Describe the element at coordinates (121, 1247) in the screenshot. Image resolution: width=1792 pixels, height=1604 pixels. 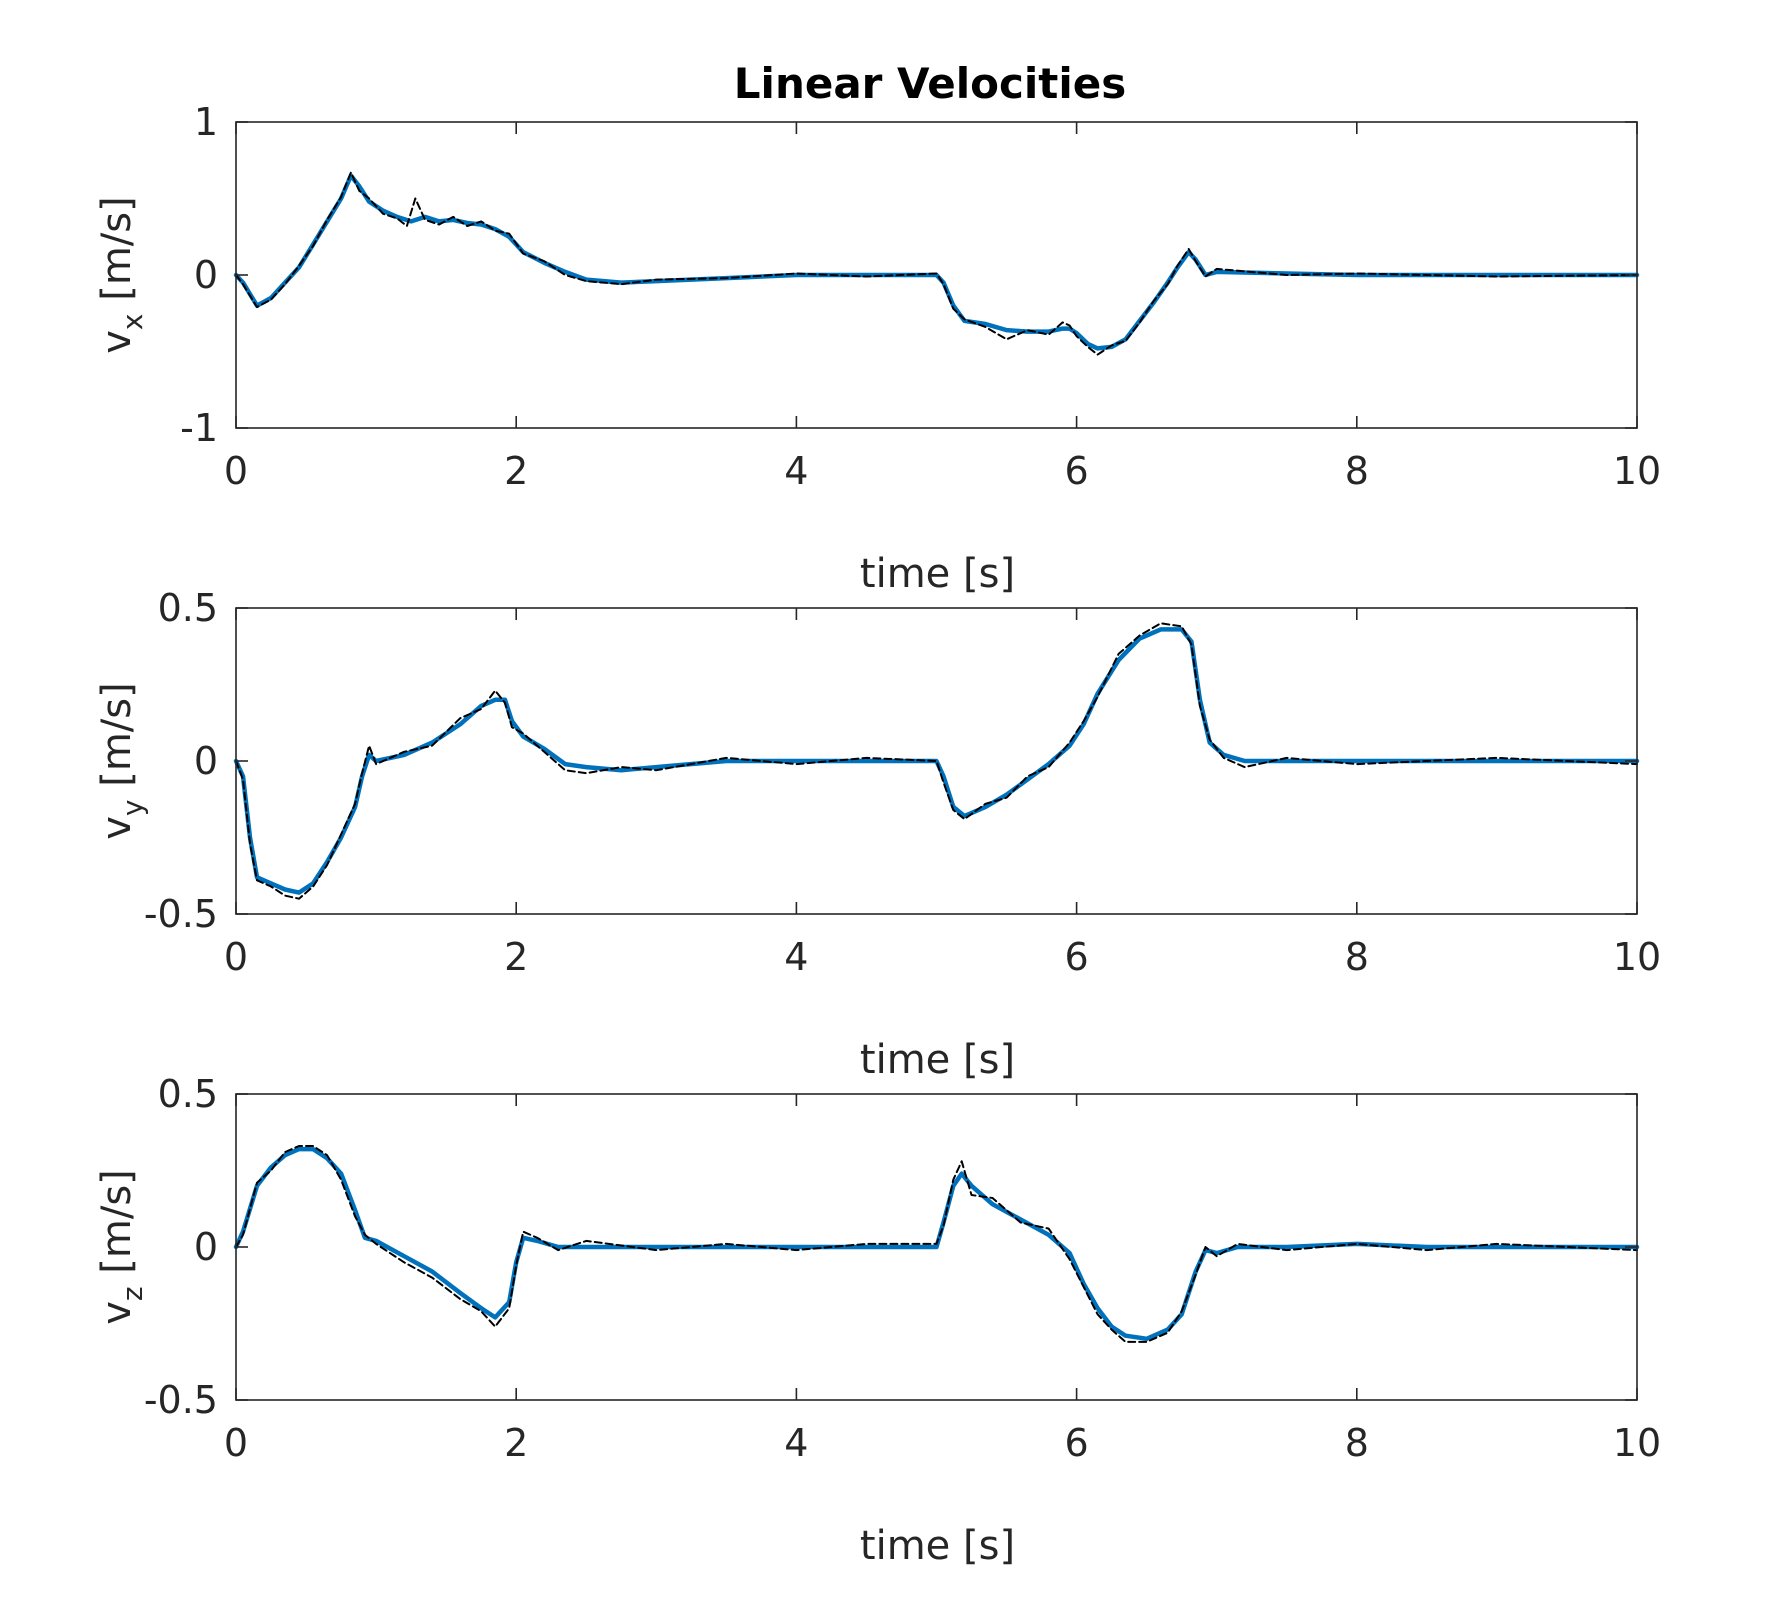
I see `y-axis-label-vz: vz [m/s]` at that location.